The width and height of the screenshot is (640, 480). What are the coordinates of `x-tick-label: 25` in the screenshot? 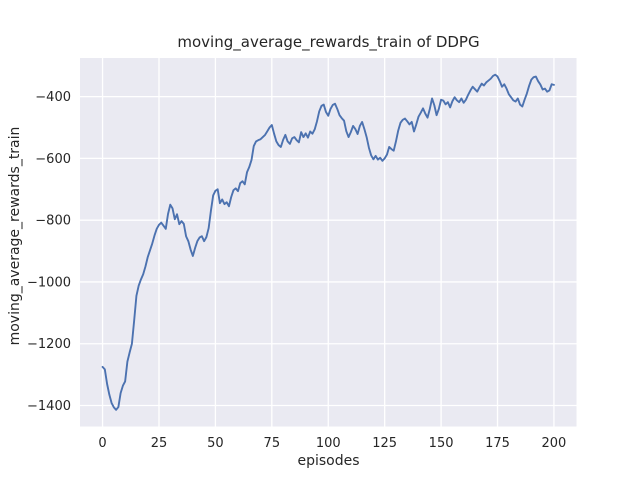 It's located at (159, 443).